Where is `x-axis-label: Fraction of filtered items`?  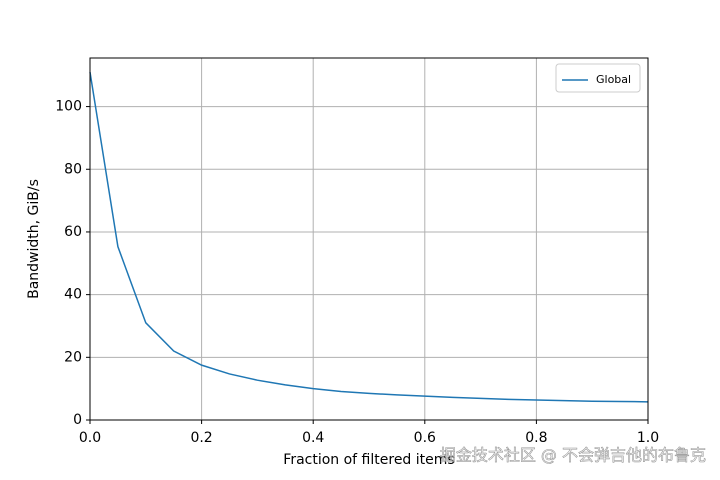
x-axis-label: Fraction of filtered items is located at coordinates (368, 460).